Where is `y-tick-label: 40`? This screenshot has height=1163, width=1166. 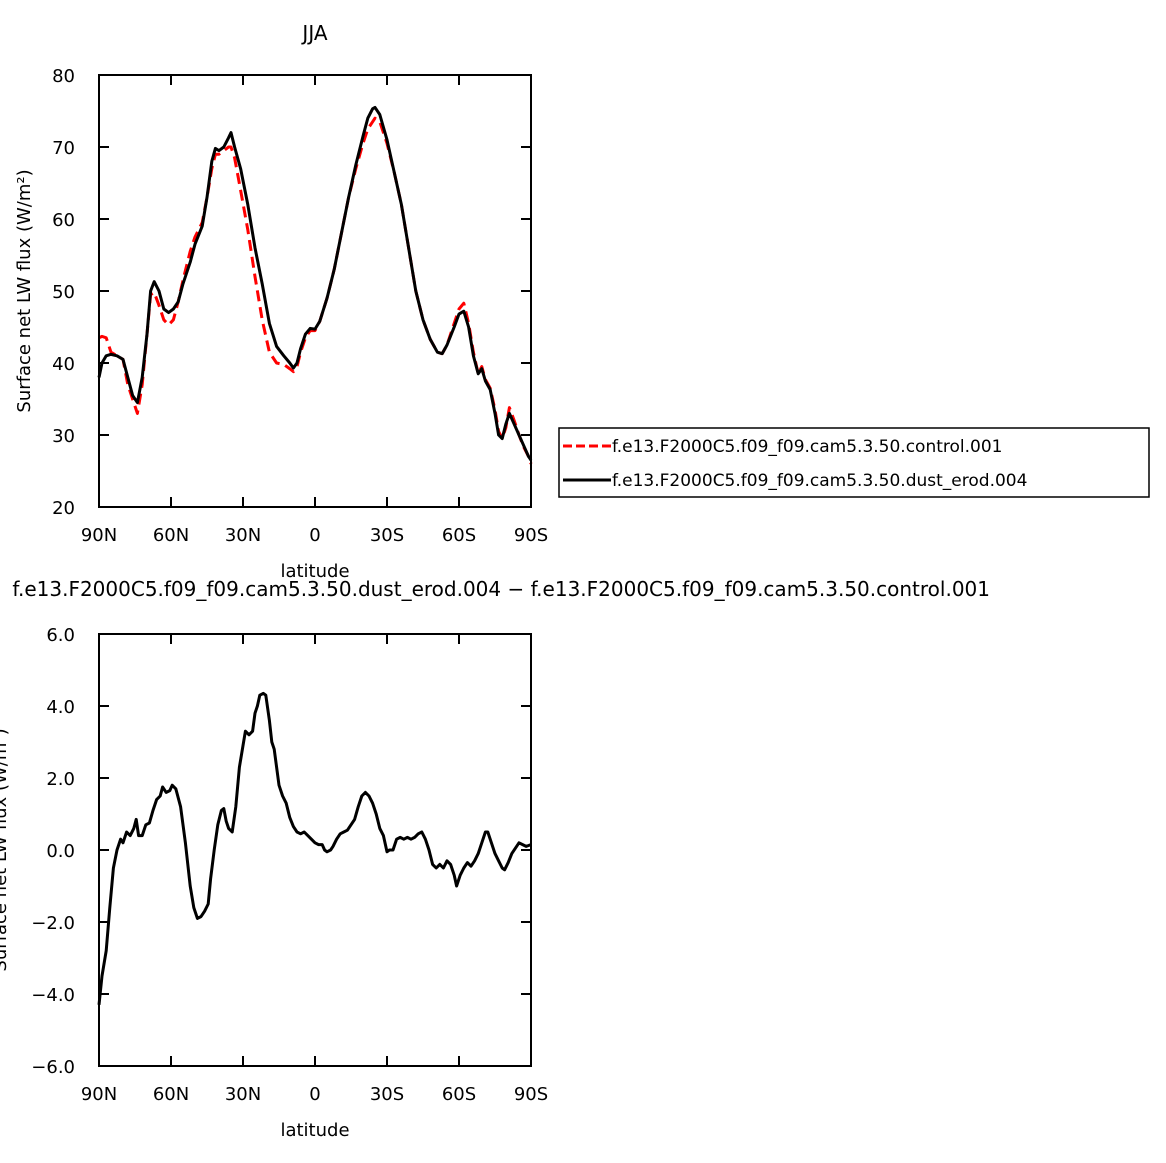 y-tick-label: 40 is located at coordinates (63, 364).